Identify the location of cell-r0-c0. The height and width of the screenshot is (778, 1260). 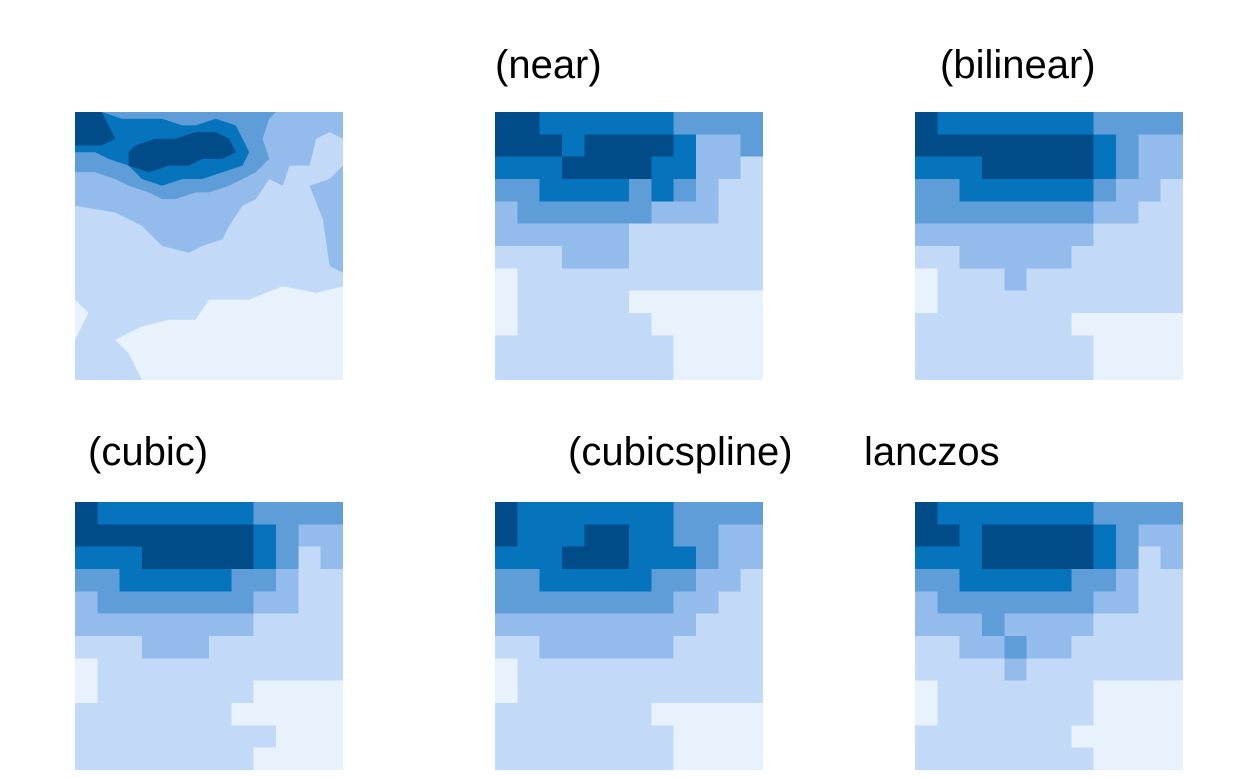
(86, 513).